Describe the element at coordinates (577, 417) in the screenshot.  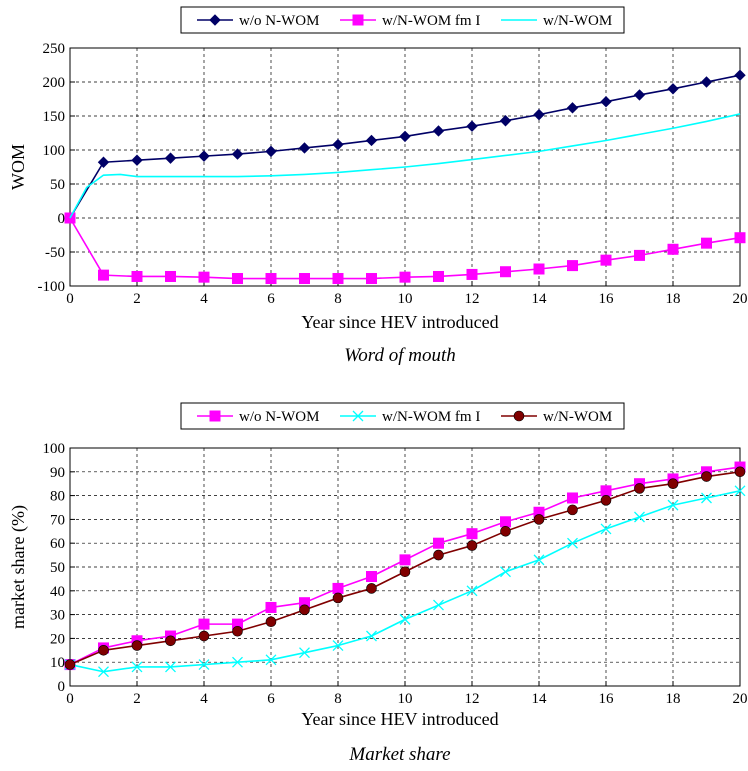
I see `legend-label: w/N-WOM` at that location.